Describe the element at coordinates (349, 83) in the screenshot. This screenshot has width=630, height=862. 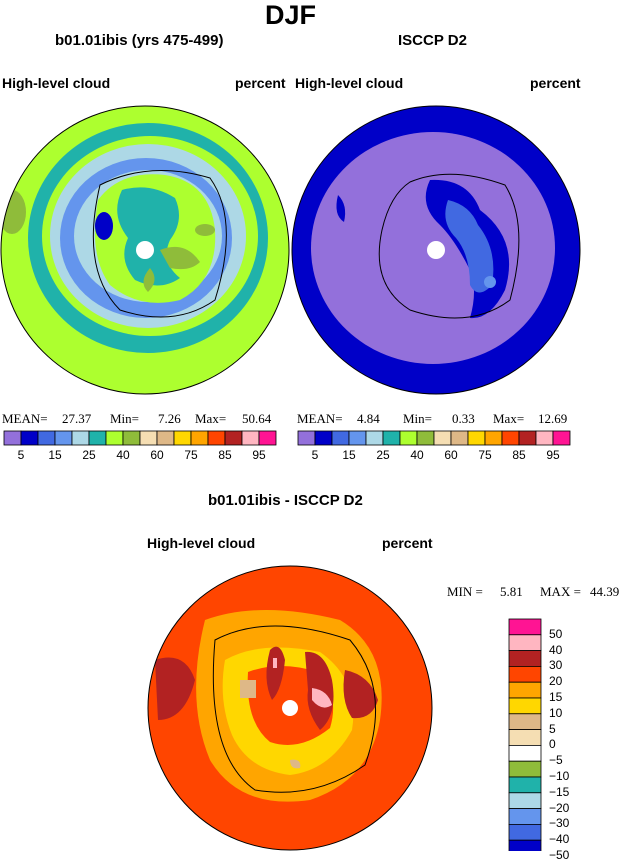
I see `right-variable-label: High-level cloud` at that location.